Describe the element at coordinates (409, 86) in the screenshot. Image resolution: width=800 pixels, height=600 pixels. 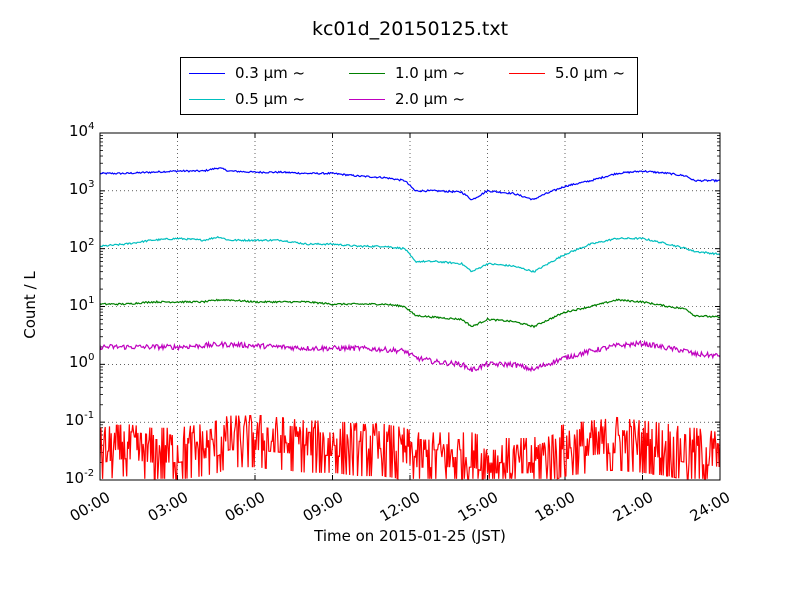
I see `chart-legend: 0.3 μm ~ 0.5 μm ~ 1.0 μm ~ 2.0 μm ~ 5.0 μm ~` at that location.